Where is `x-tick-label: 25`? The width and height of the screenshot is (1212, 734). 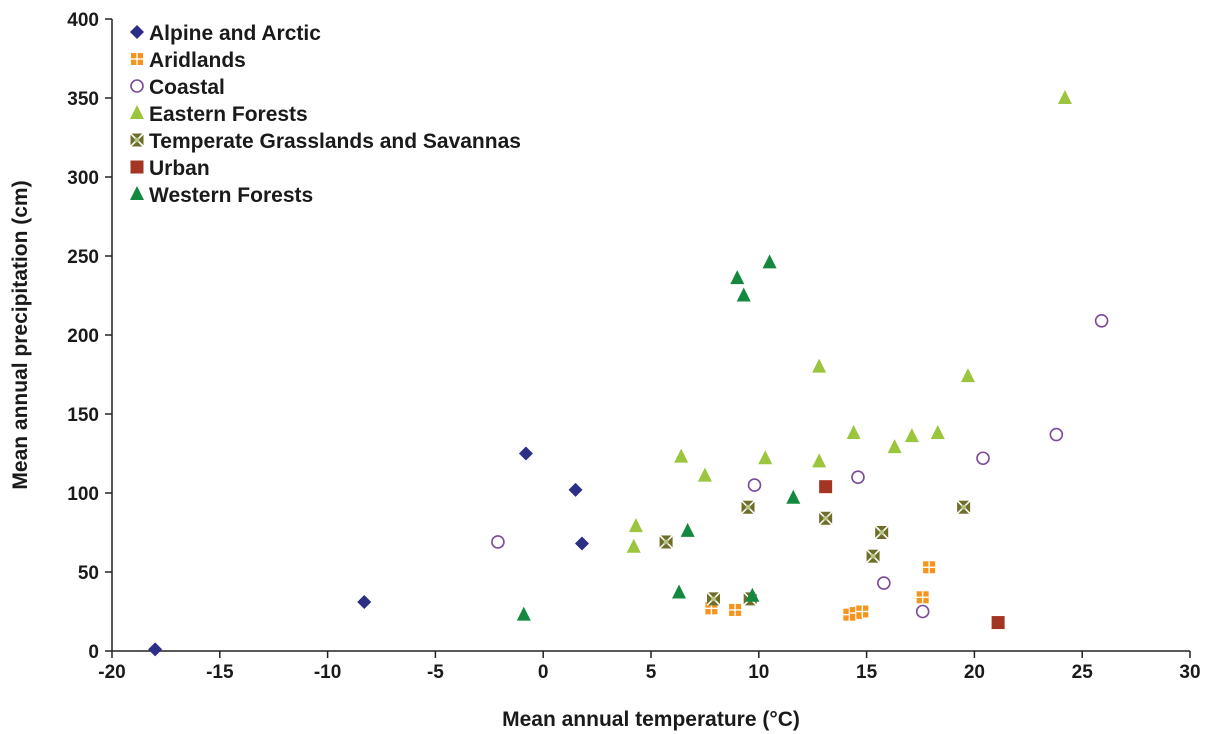
x-tick-label: 25 is located at coordinates (1083, 672).